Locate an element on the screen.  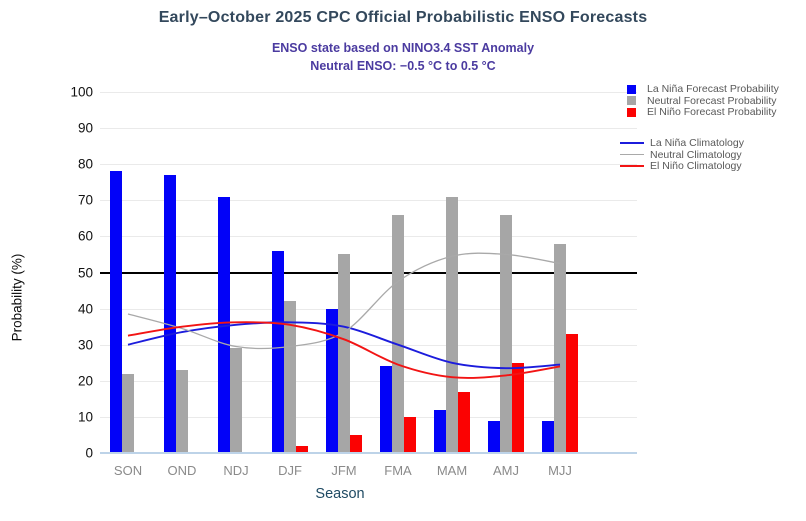
legend-label: El Niño Climatology is located at coordinates (696, 166).